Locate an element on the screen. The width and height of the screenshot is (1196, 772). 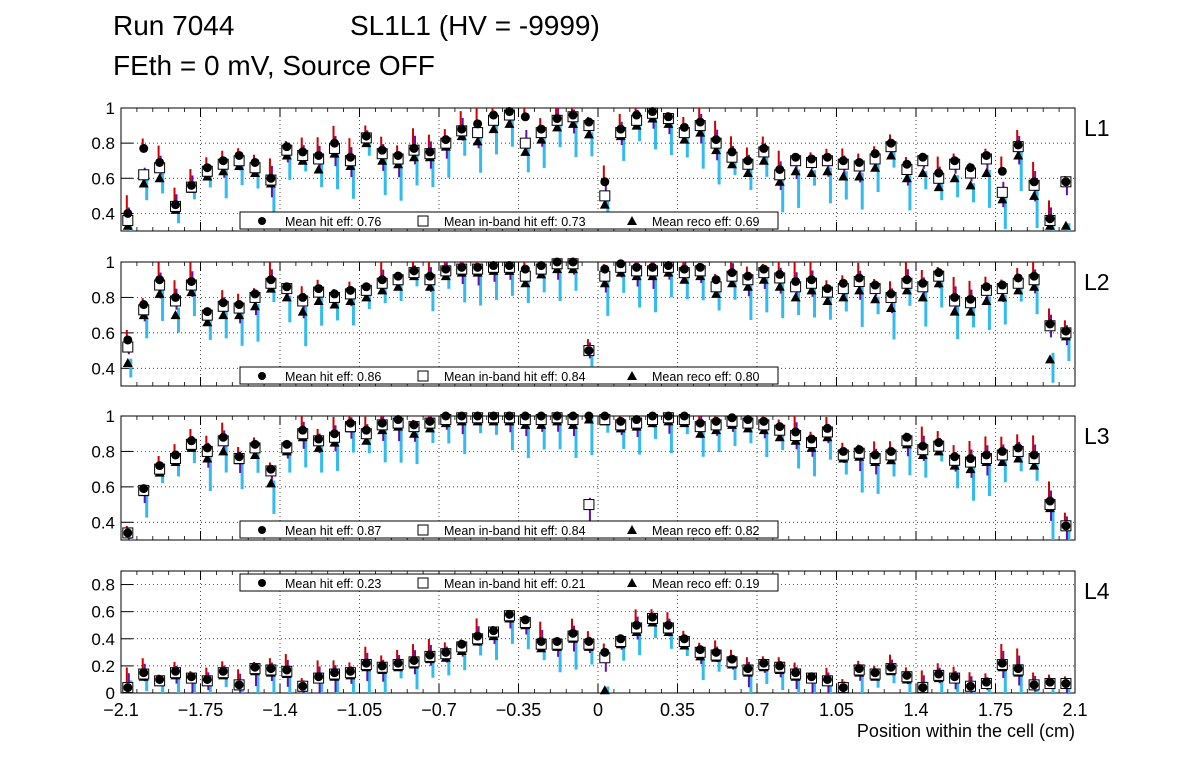
legend-reco-marker is located at coordinates (632, 220).